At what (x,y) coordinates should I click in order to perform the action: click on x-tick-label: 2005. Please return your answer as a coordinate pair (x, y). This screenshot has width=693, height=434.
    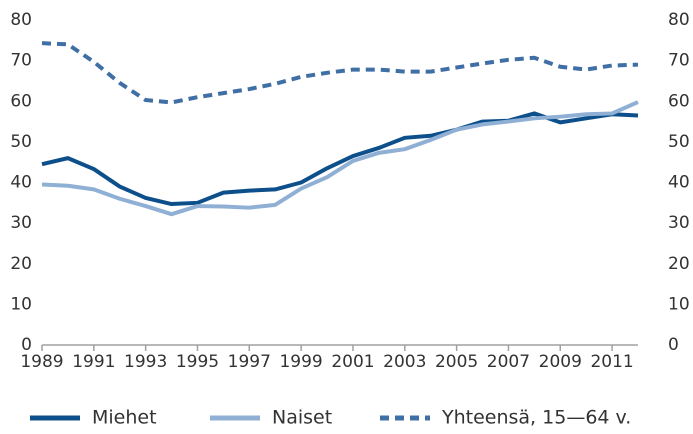
    Looking at the image, I should click on (456, 362).